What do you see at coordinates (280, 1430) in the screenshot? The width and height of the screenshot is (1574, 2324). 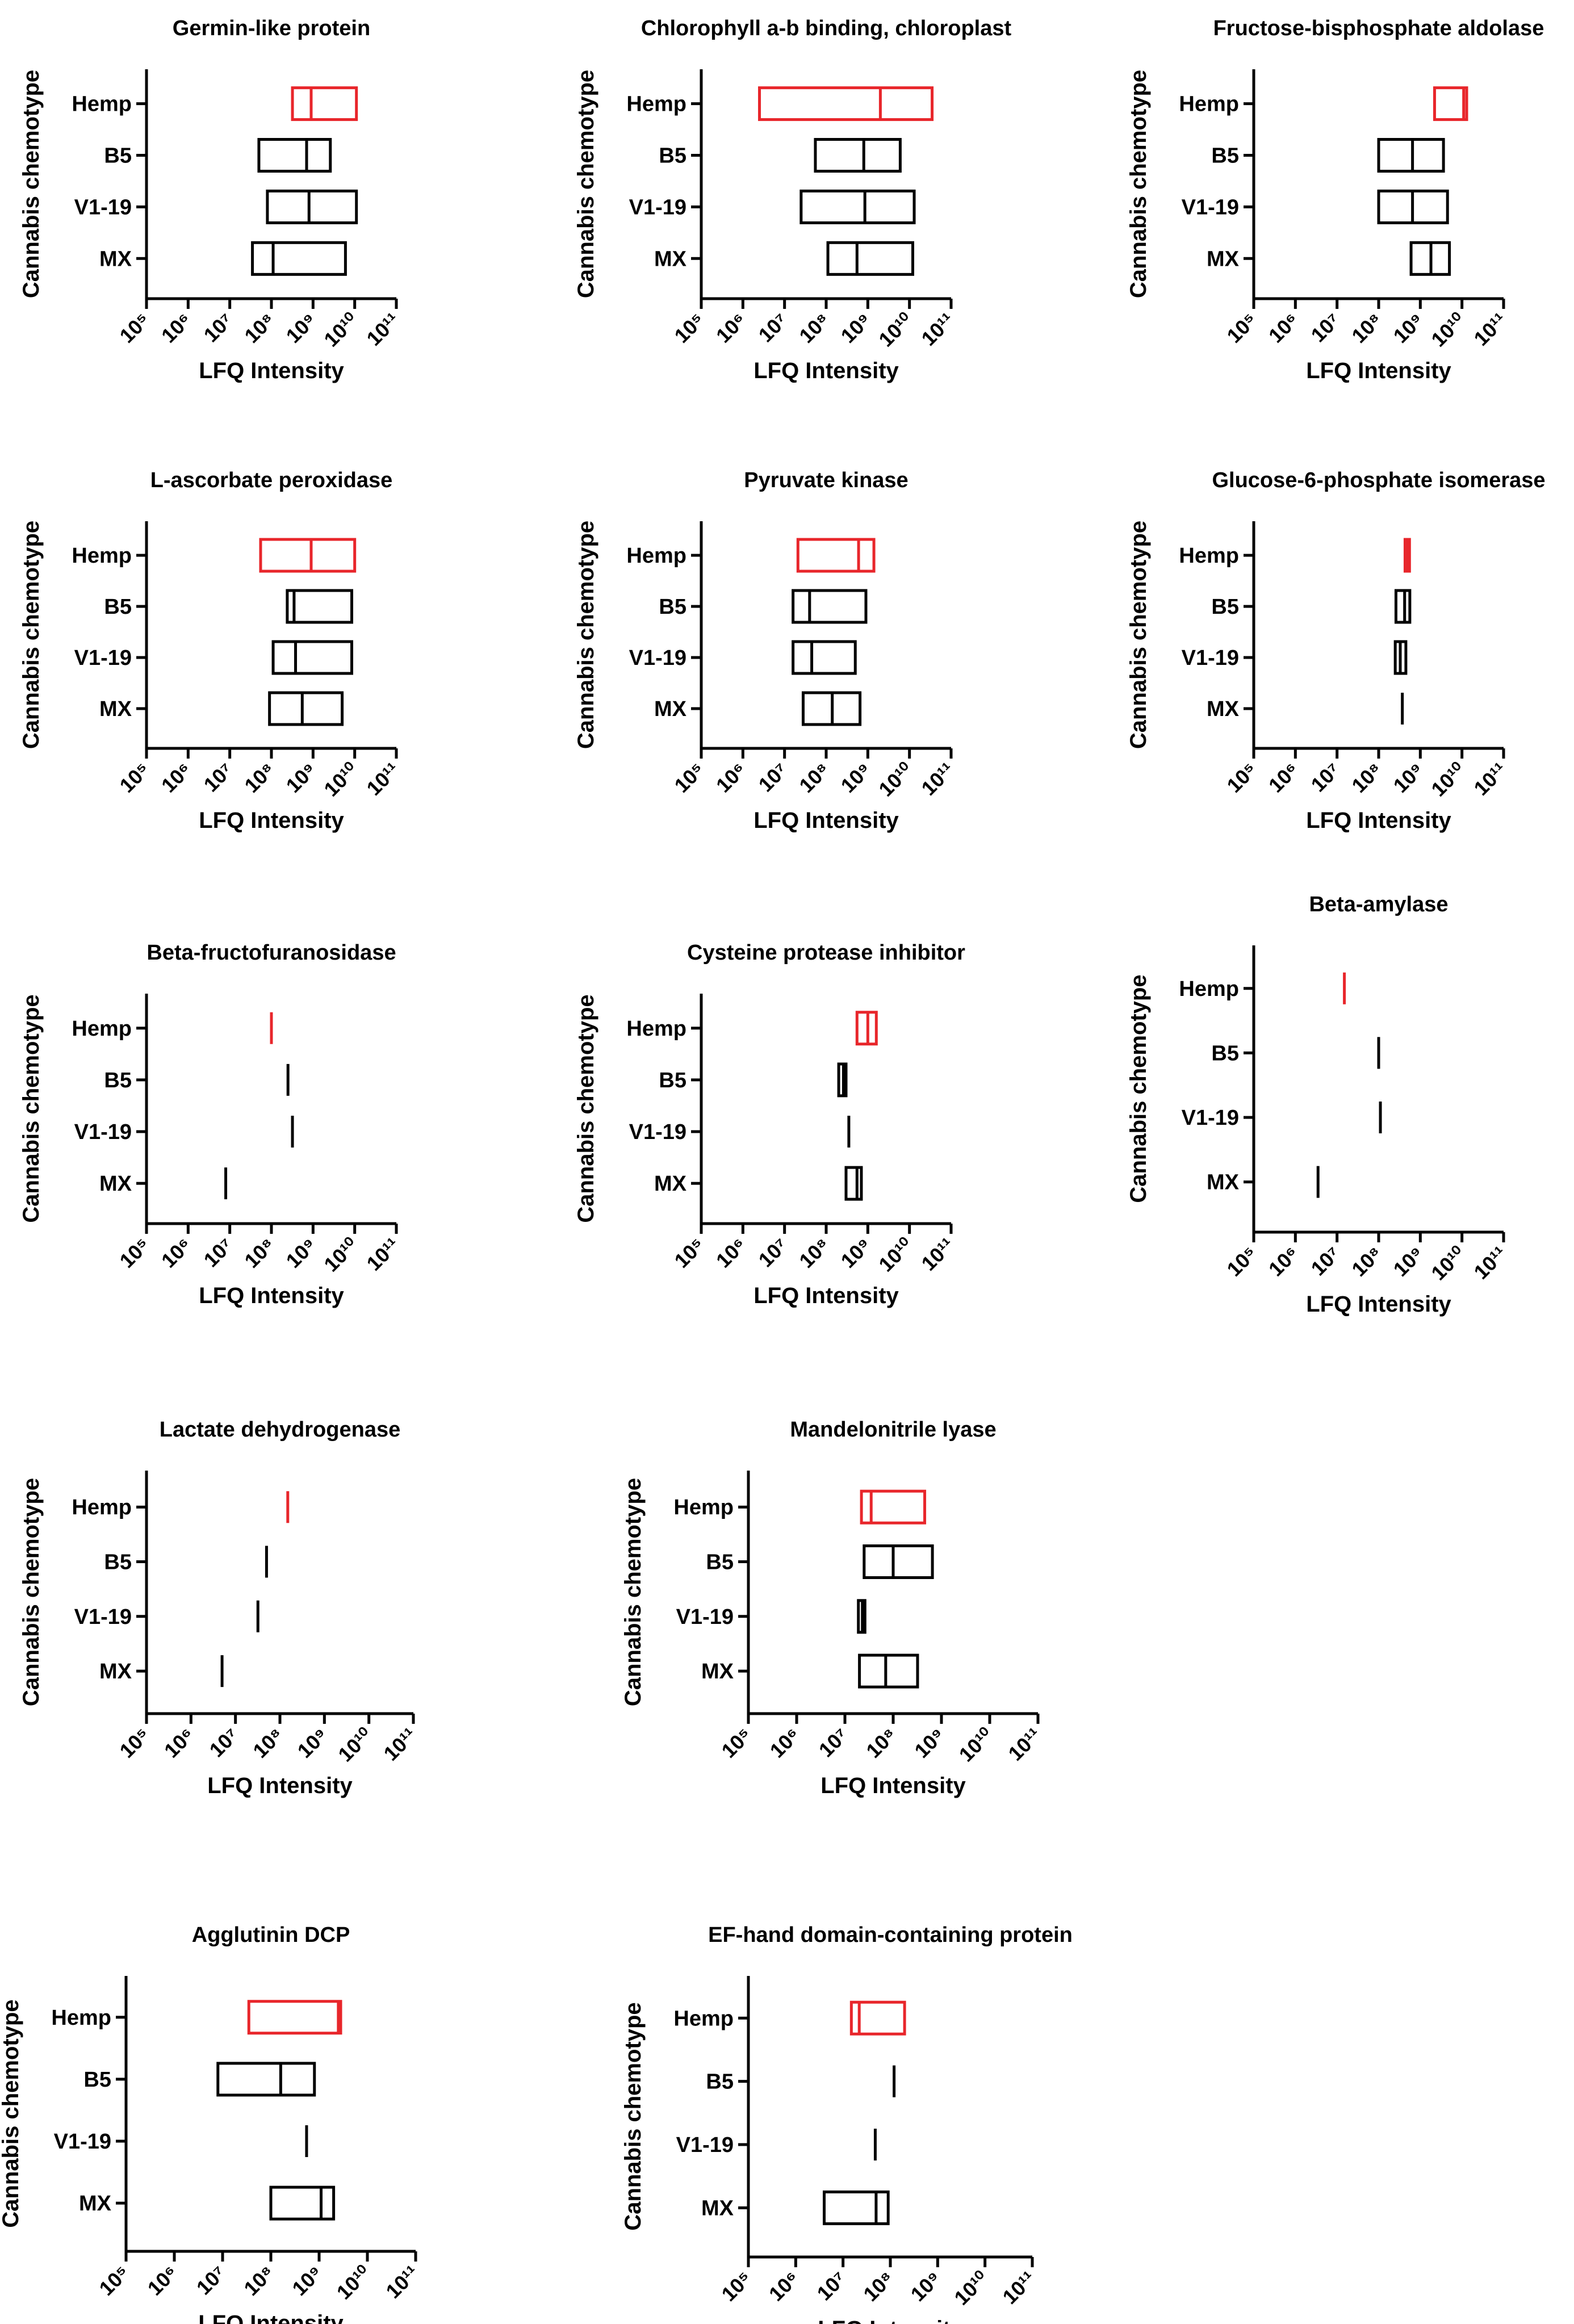 I see `chart-title: Lactate dehydrogenase` at bounding box center [280, 1430].